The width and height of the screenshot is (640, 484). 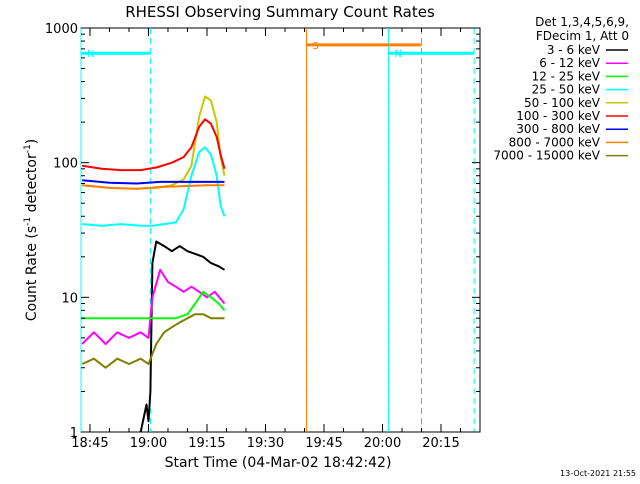 What do you see at coordinates (32, 141) in the screenshot?
I see `y-axis-label-end: )` at bounding box center [32, 141].